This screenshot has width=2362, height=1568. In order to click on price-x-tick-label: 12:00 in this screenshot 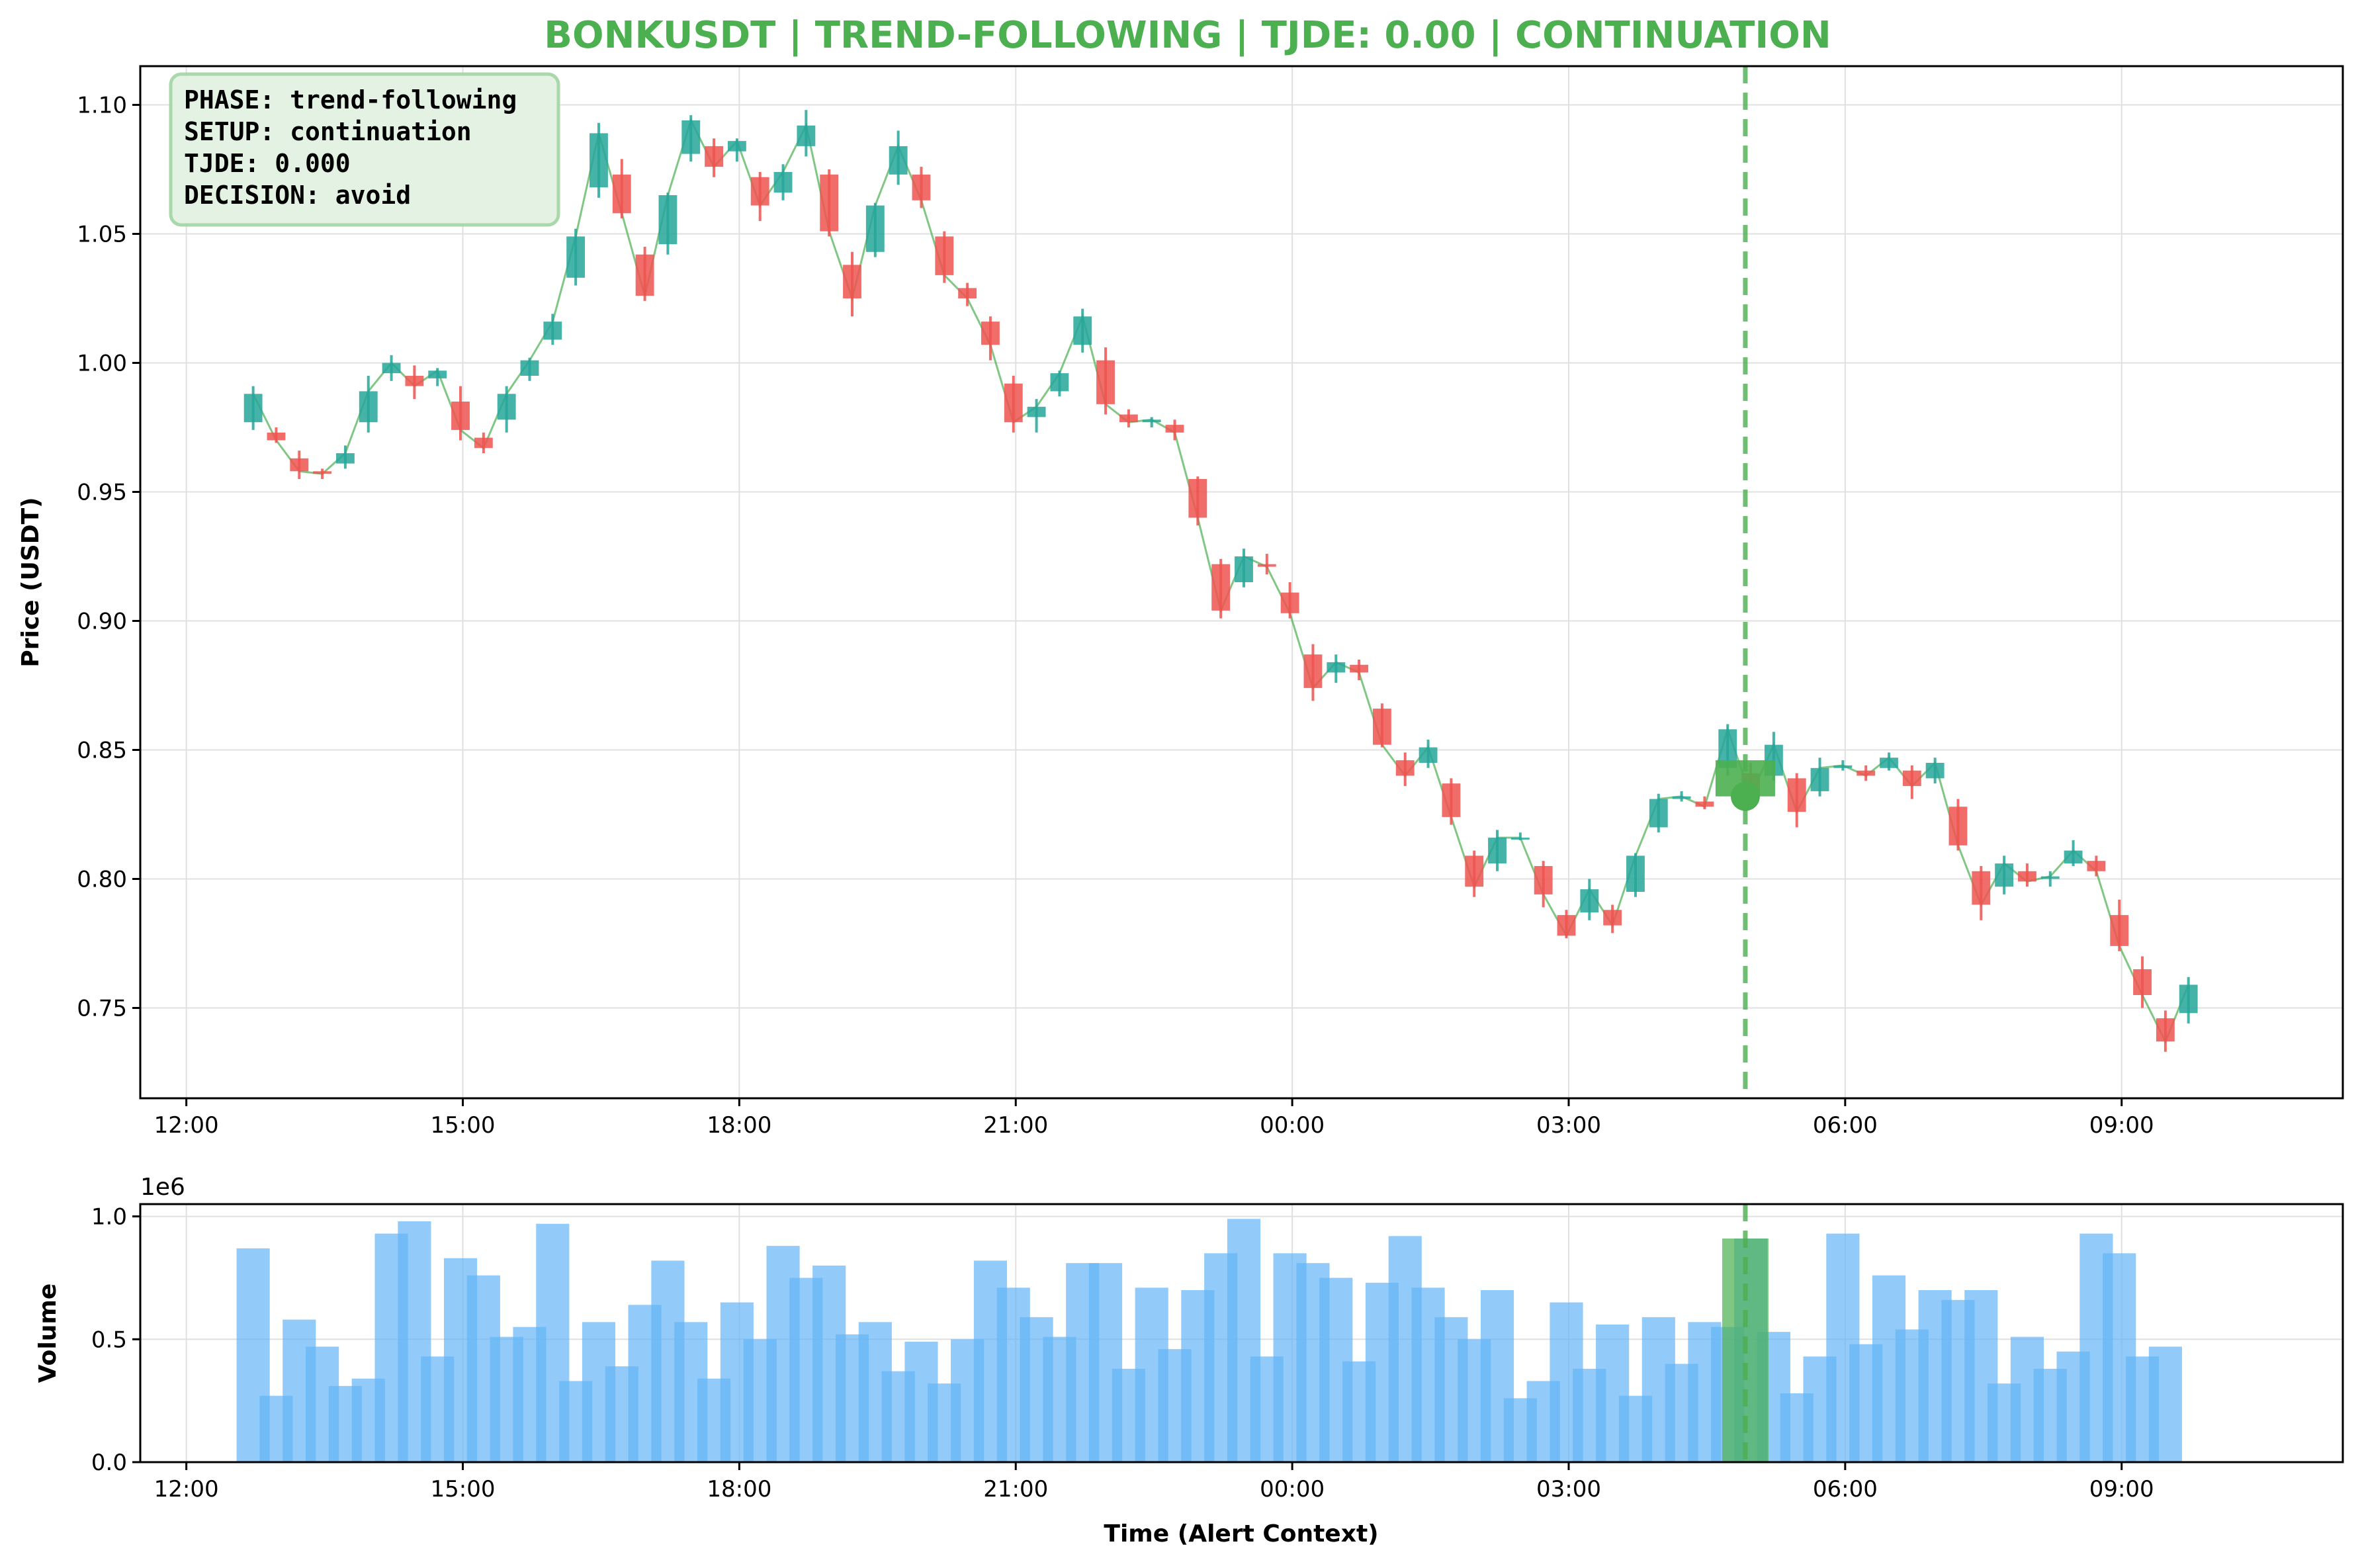, I will do `click(186, 1126)`.